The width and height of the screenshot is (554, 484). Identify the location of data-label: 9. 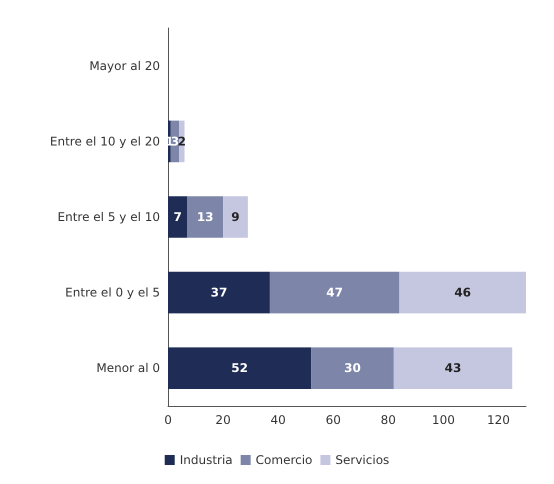
(235, 217).